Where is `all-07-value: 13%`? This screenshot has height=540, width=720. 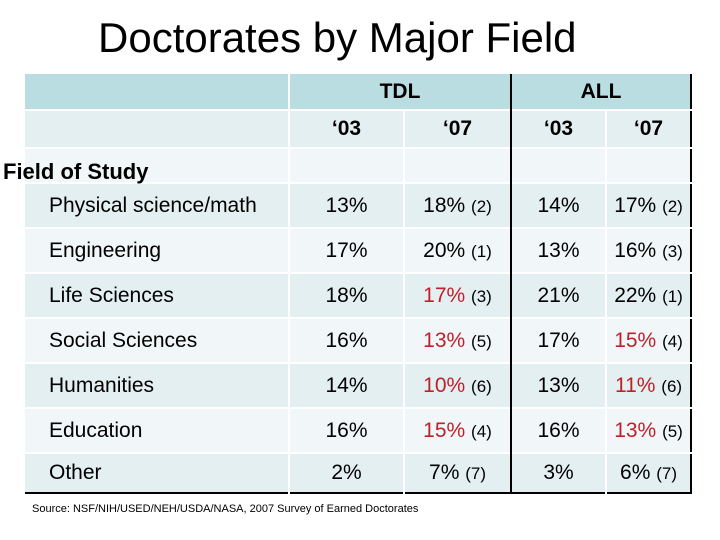 all-07-value: 13% is located at coordinates (635, 430).